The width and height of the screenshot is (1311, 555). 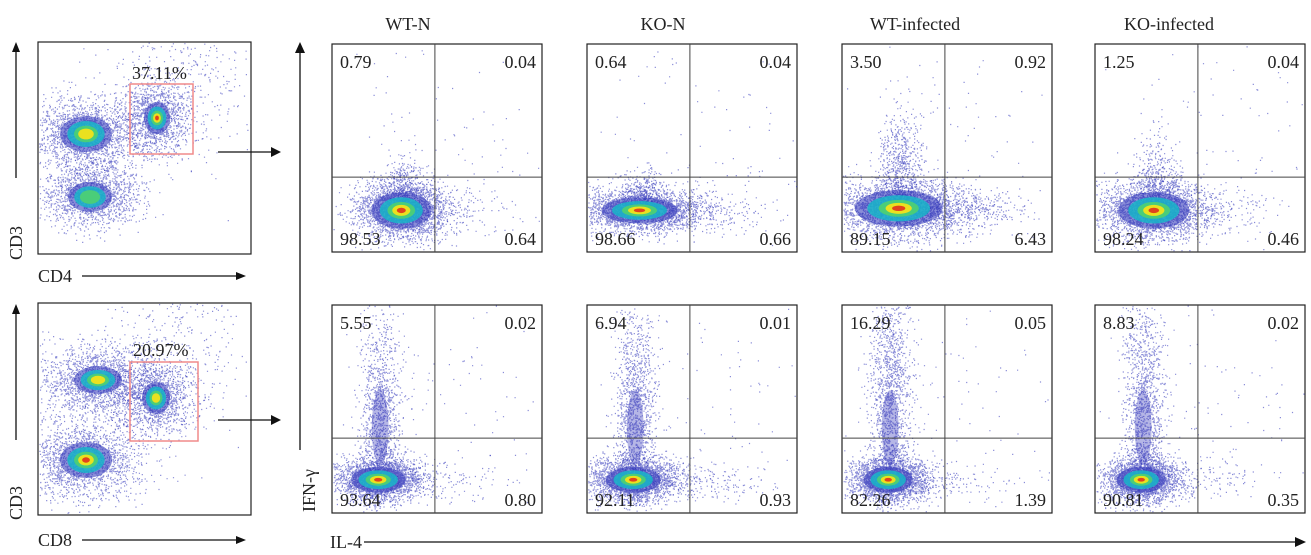 I want to click on panel-cd4-ko-n-quadrant-ur: 0.04, so click(x=776, y=62).